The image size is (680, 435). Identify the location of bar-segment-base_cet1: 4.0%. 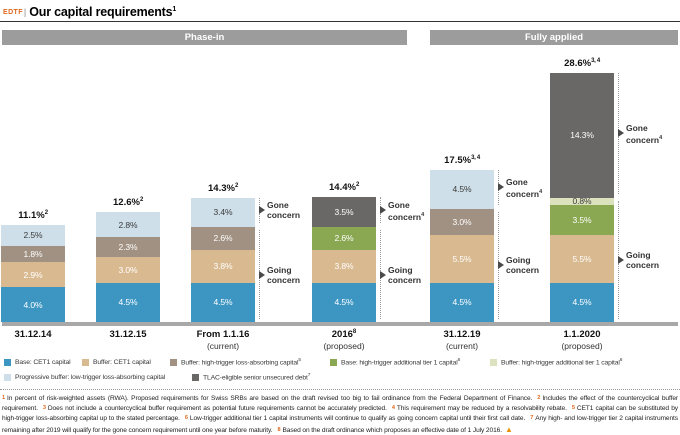
(33, 304).